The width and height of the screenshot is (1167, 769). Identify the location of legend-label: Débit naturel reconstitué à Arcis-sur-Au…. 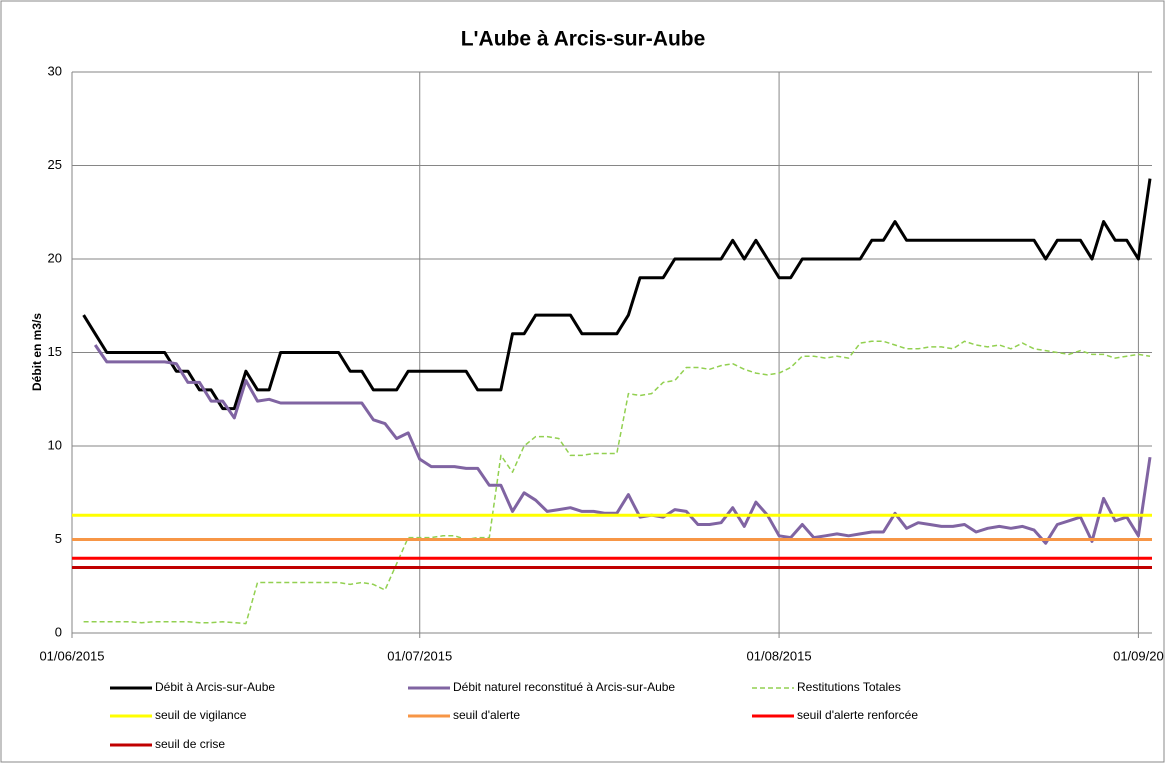
(564, 687).